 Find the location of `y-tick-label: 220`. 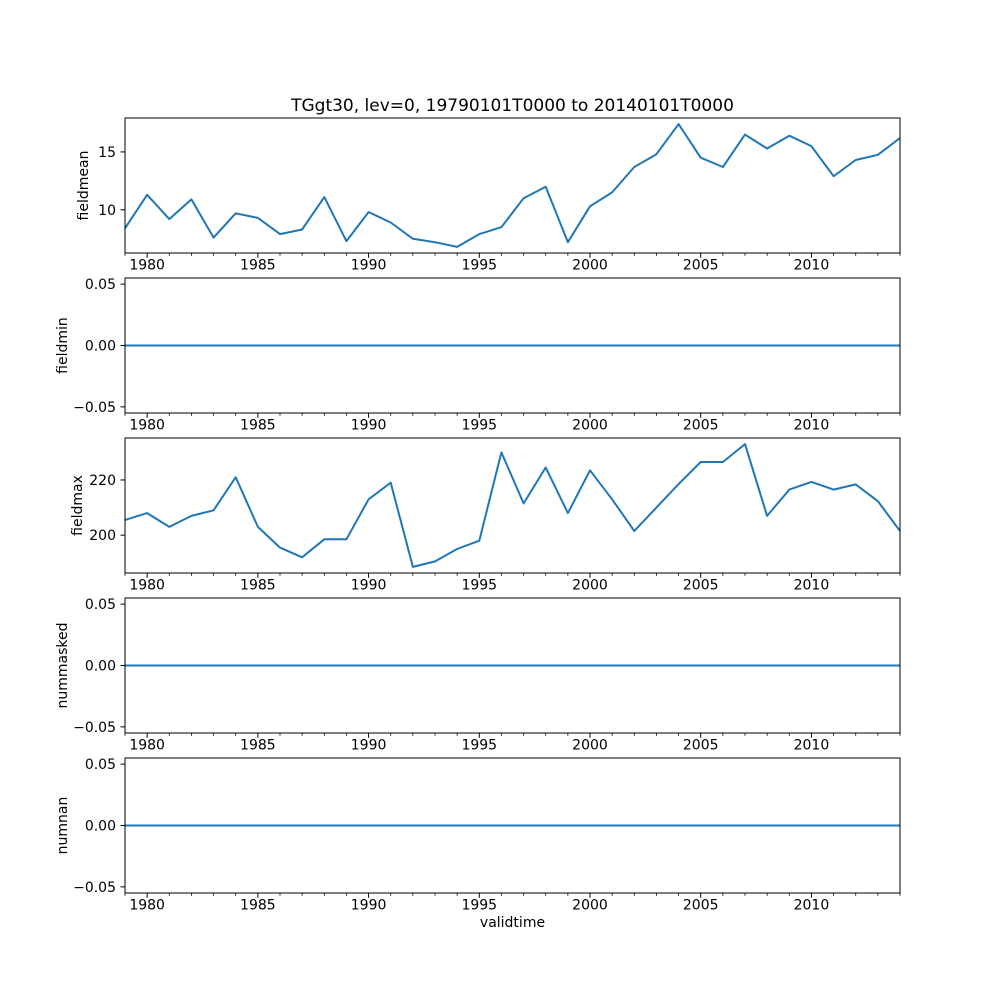

y-tick-label: 220 is located at coordinates (102, 481).